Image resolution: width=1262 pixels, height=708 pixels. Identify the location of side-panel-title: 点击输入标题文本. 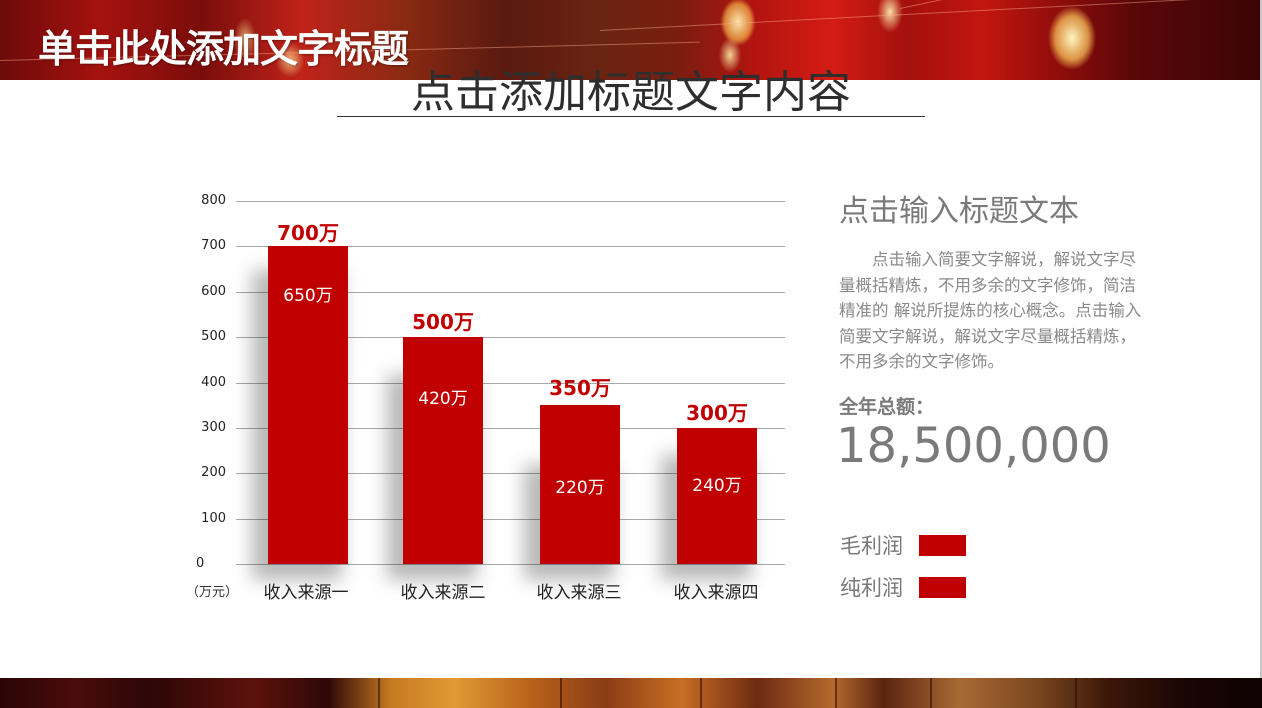
(959, 211).